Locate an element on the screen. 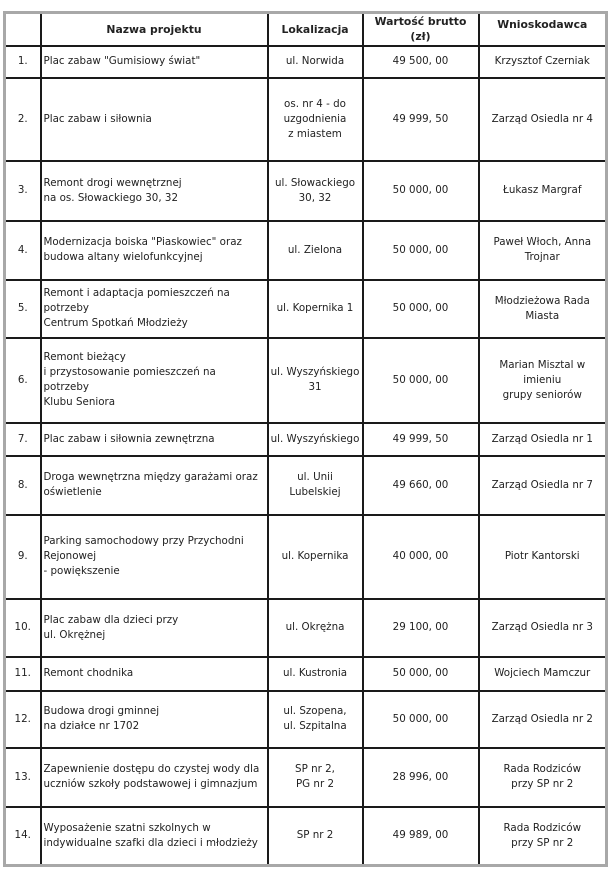 The height and width of the screenshot is (875, 608). cell-applicant-line: Paweł Włoch, Anna is located at coordinates (542, 242).